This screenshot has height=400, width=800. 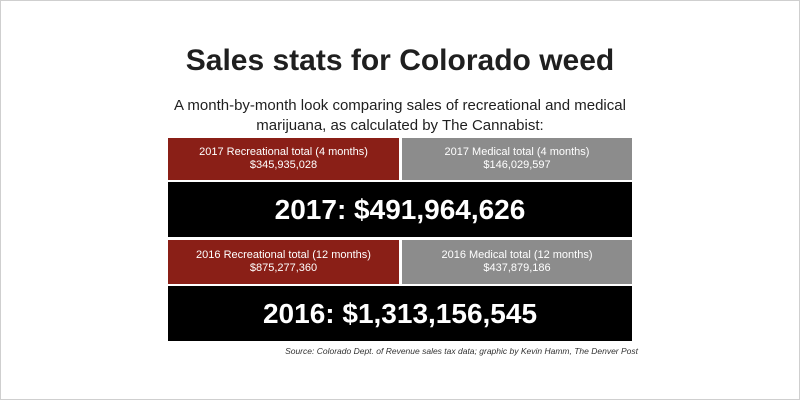 What do you see at coordinates (283, 268) in the screenshot?
I see `recreational-2016-value: $875,277,360` at bounding box center [283, 268].